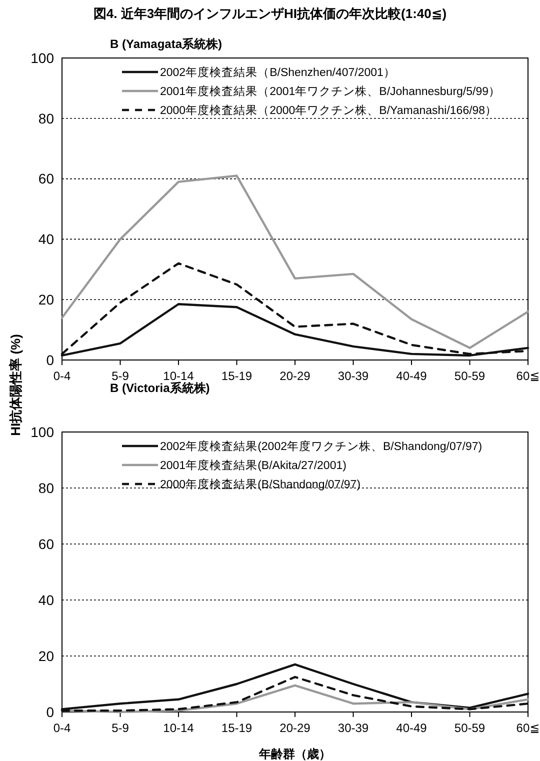 This screenshot has height=761, width=540. Describe the element at coordinates (294, 754) in the screenshot. I see `x-axis-title: 年齢群（歳）` at that location.